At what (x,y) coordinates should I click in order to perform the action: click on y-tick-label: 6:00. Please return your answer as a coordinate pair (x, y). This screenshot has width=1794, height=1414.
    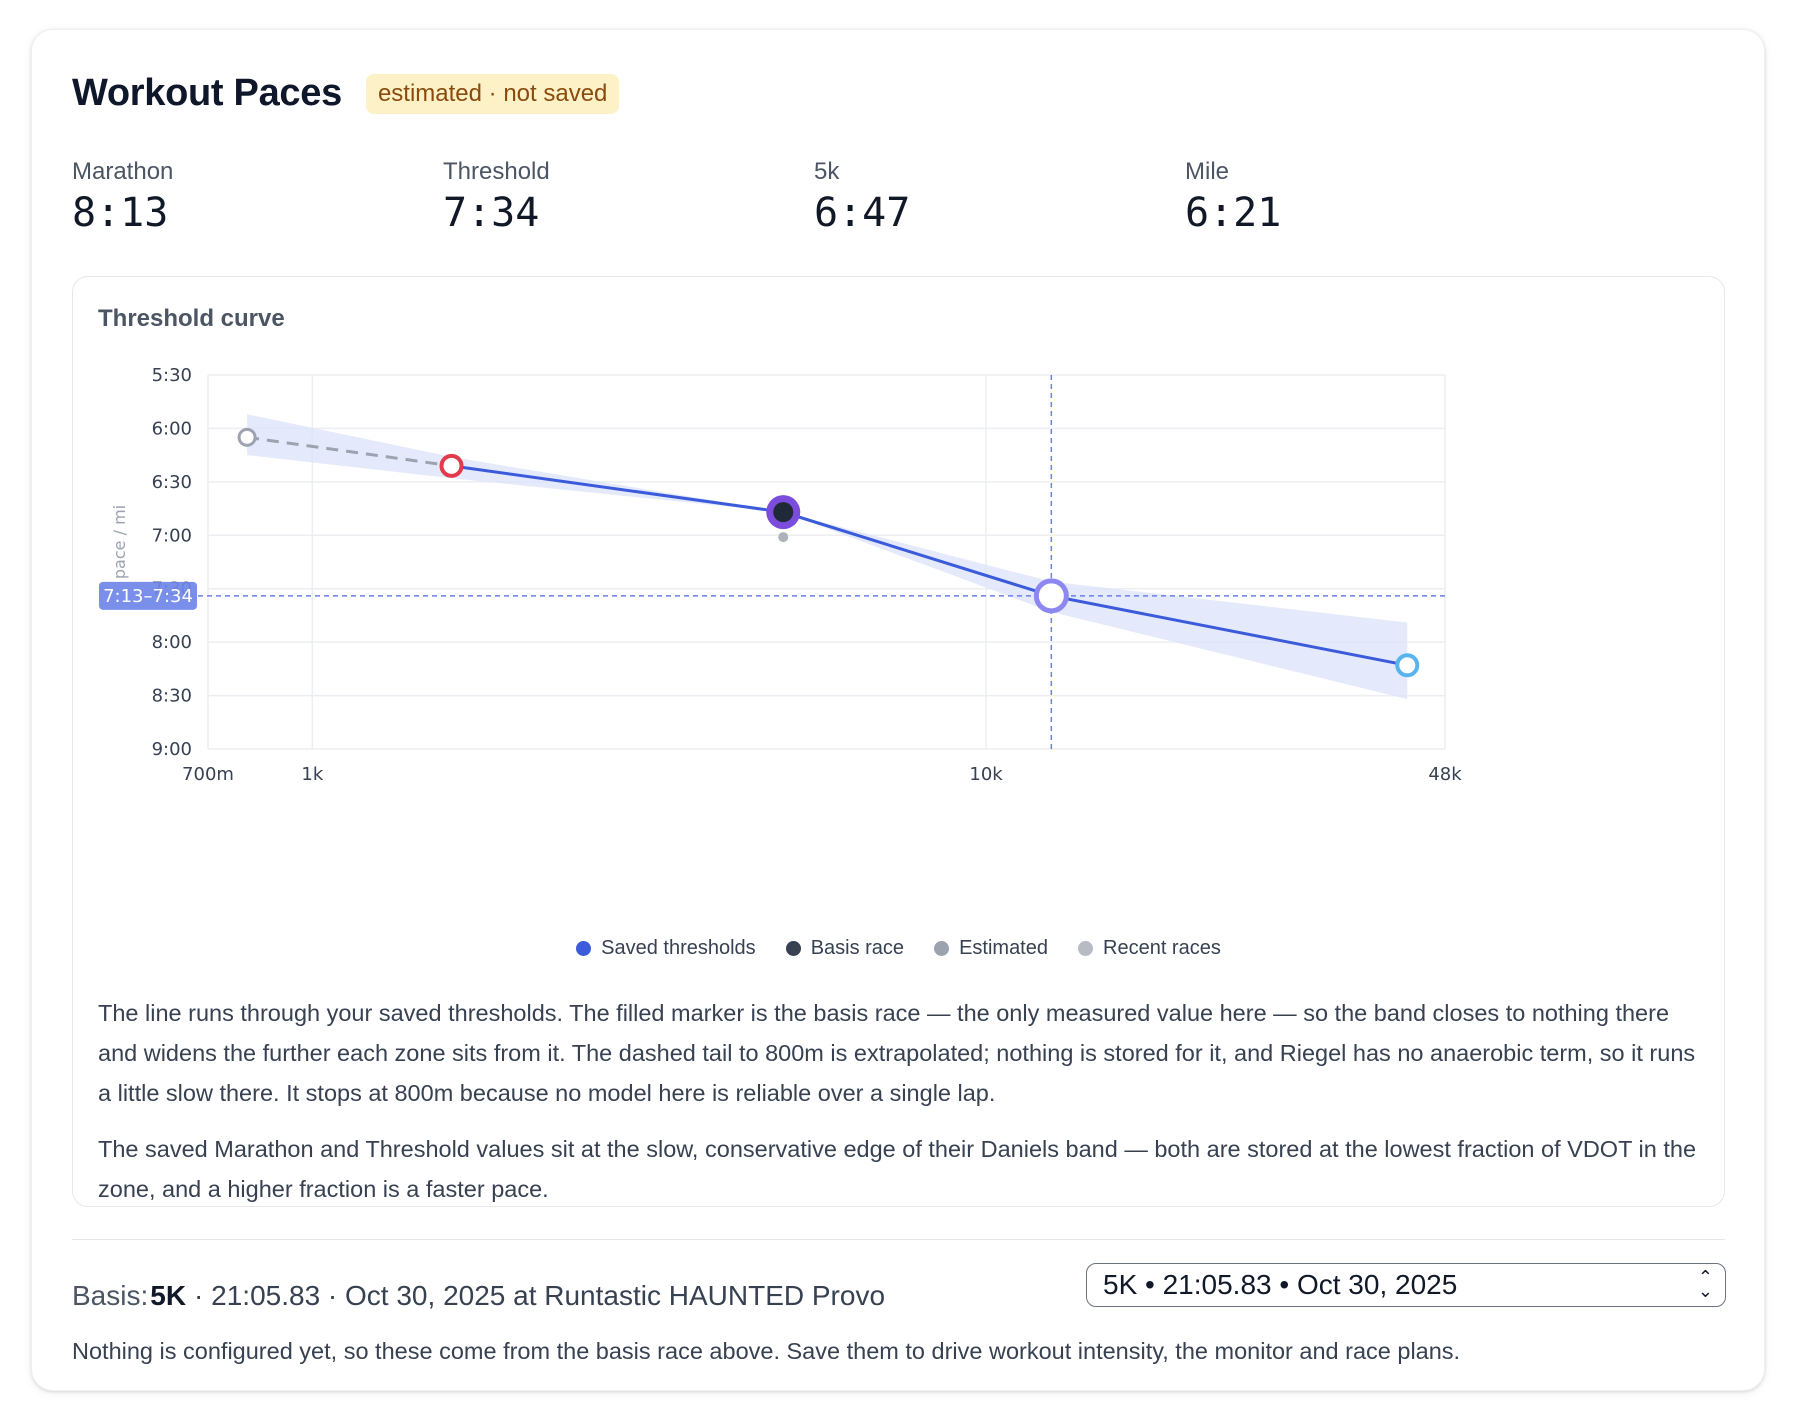
    Looking at the image, I should click on (172, 428).